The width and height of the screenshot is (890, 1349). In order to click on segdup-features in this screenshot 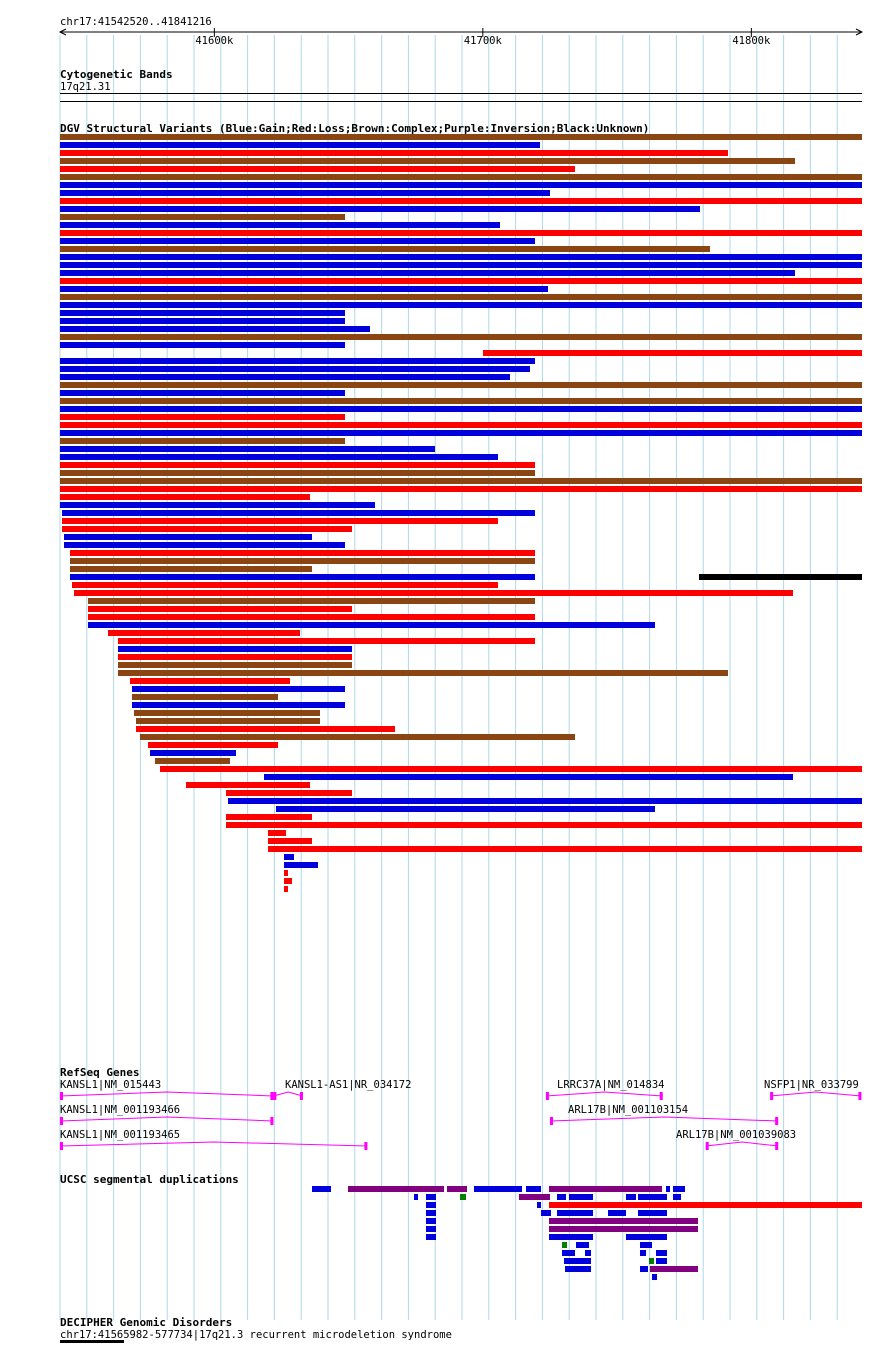, I will do `click(587, 1233)`.